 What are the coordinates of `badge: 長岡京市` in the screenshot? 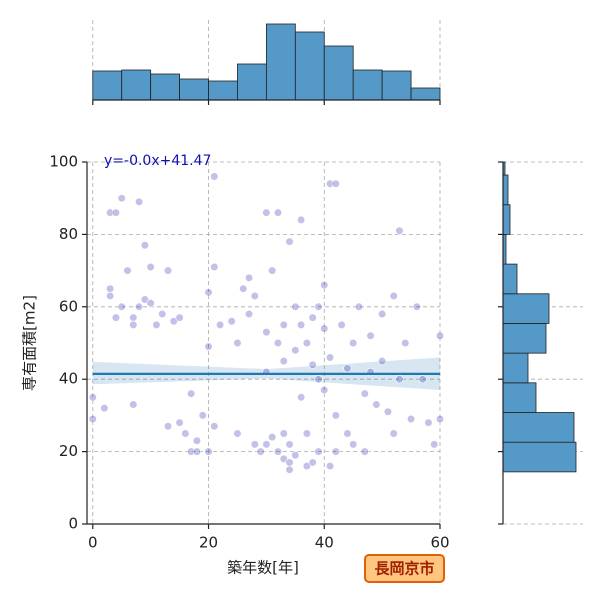 It's located at (404, 569).